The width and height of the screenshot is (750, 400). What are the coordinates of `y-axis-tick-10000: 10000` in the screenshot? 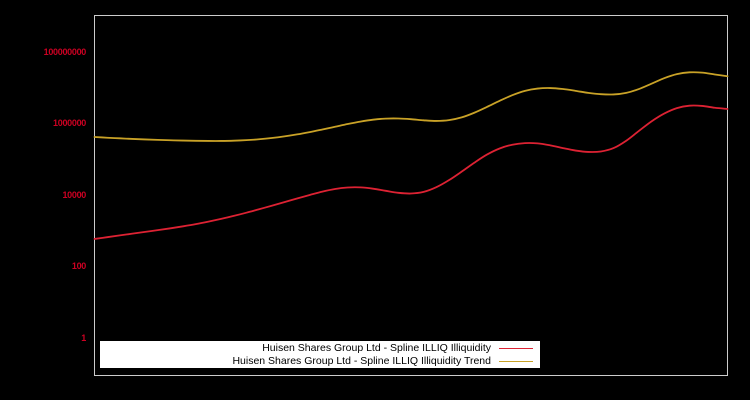 It's located at (74, 195).